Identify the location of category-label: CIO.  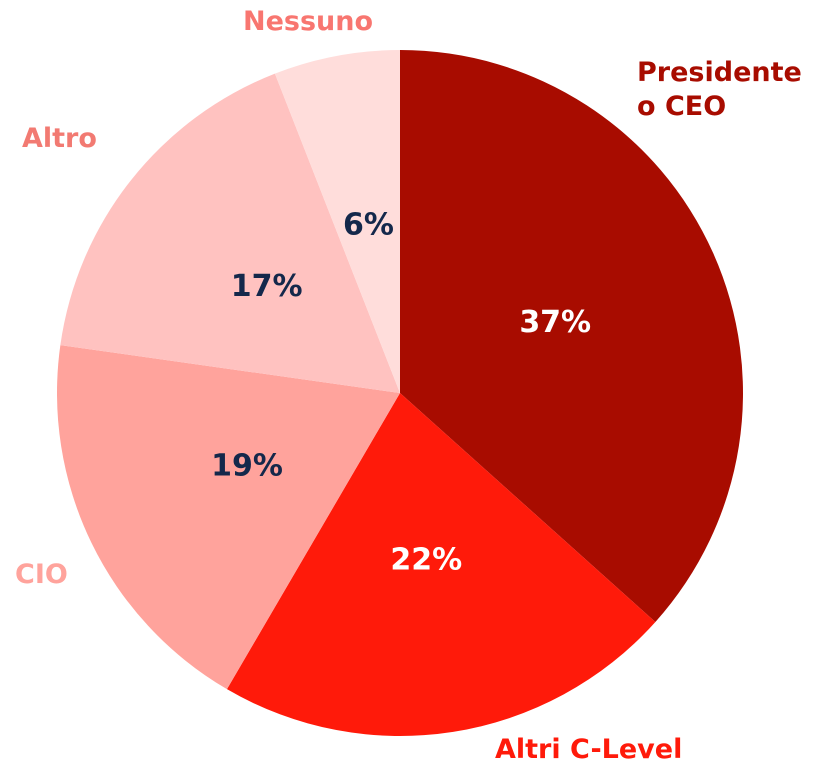
(41, 574).